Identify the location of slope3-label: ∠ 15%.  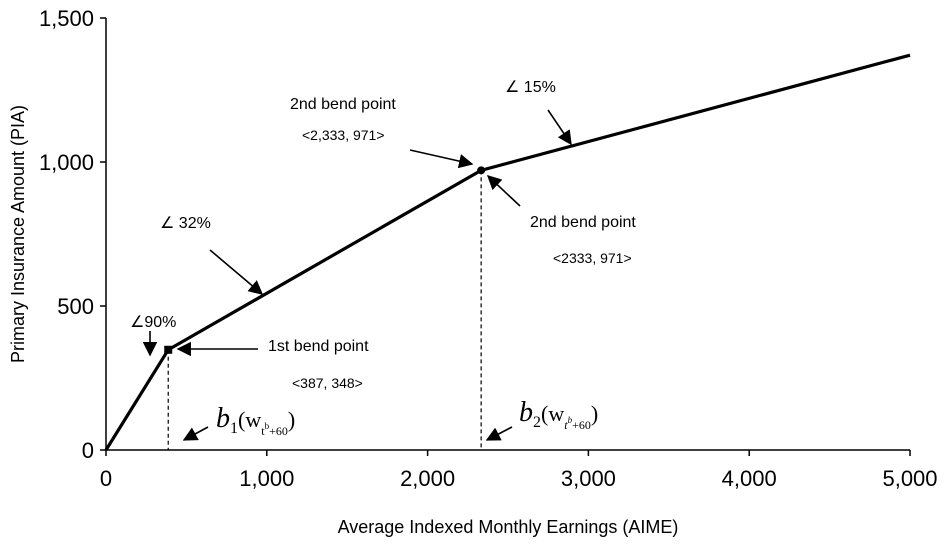
(530, 87).